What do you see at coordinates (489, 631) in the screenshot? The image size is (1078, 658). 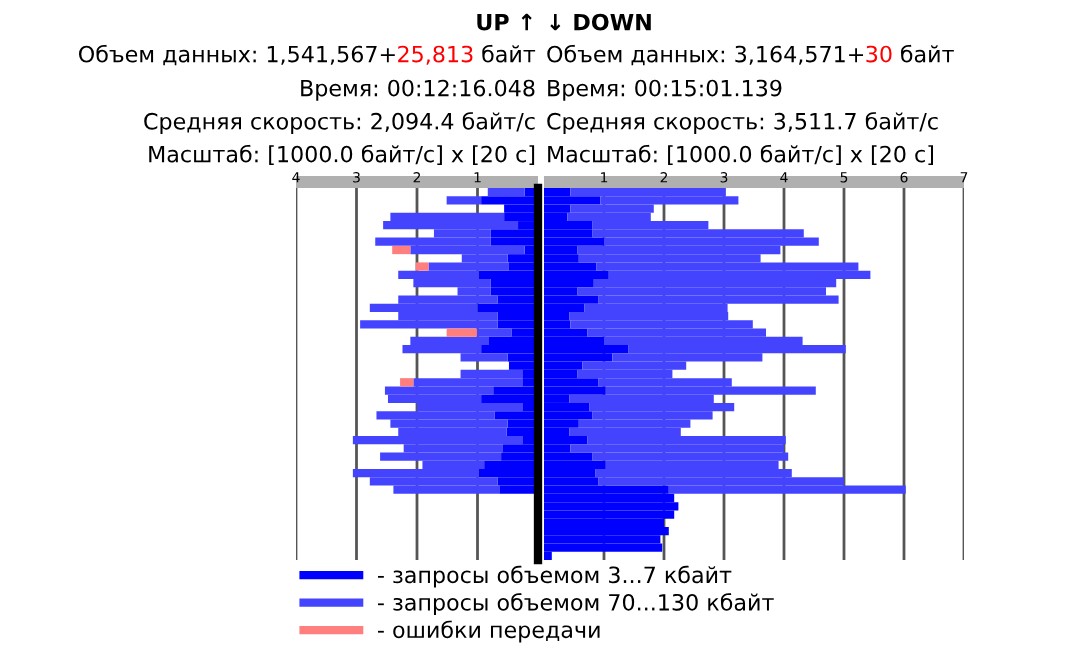 I see `legend-label: - ошибки передачи` at bounding box center [489, 631].